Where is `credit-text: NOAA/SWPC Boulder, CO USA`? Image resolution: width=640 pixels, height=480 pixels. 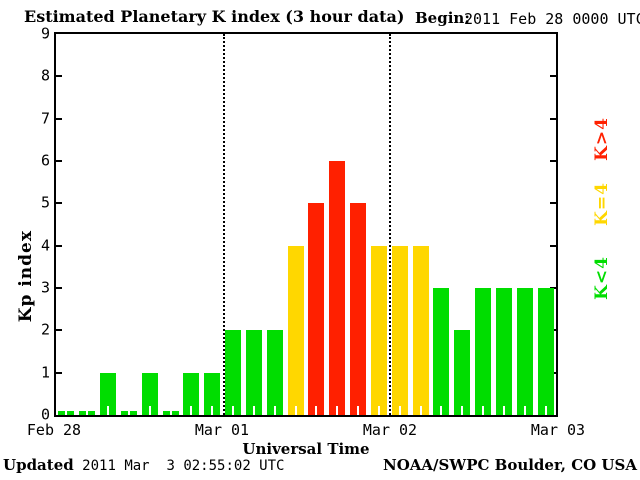
credit-text: NOAA/SWPC Boulder, CO USA is located at coordinates (509, 465).